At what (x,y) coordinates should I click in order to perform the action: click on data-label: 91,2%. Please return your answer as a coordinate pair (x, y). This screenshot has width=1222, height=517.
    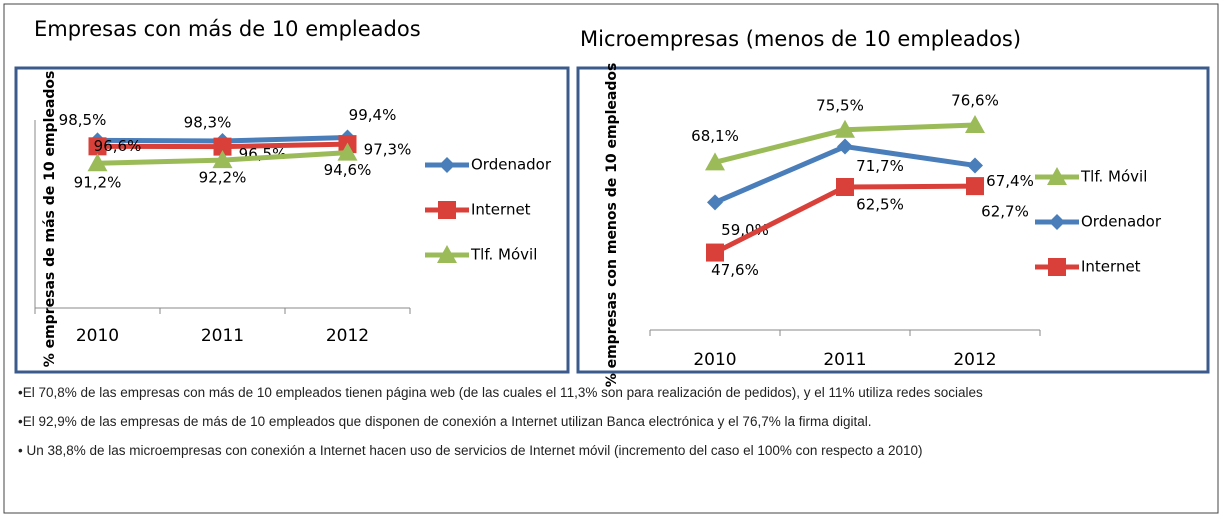
    Looking at the image, I should click on (98, 183).